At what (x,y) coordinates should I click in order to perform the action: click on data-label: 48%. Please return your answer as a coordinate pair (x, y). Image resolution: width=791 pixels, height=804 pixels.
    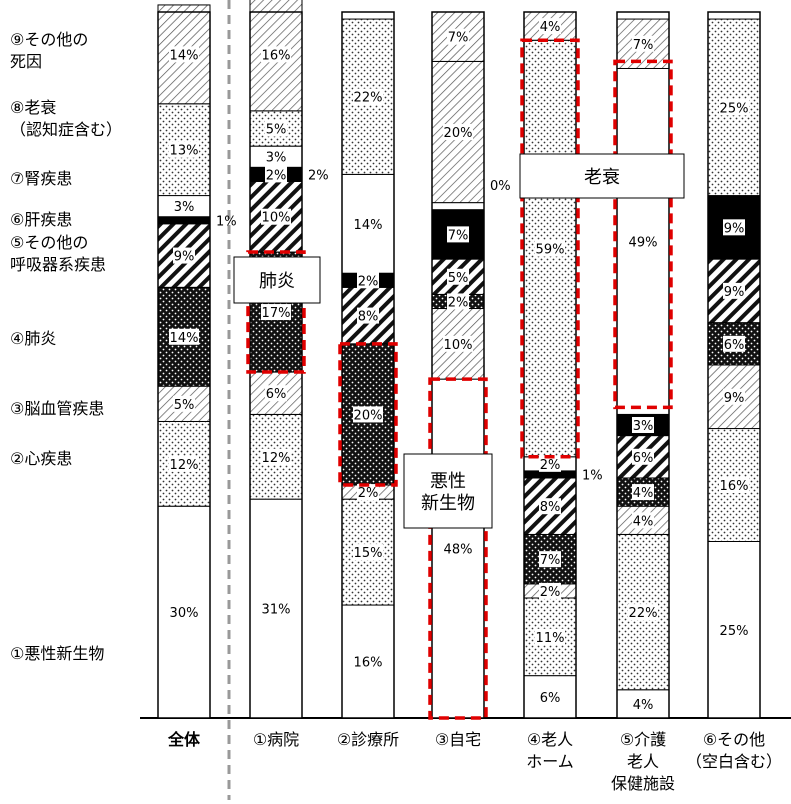
    Looking at the image, I should click on (458, 550).